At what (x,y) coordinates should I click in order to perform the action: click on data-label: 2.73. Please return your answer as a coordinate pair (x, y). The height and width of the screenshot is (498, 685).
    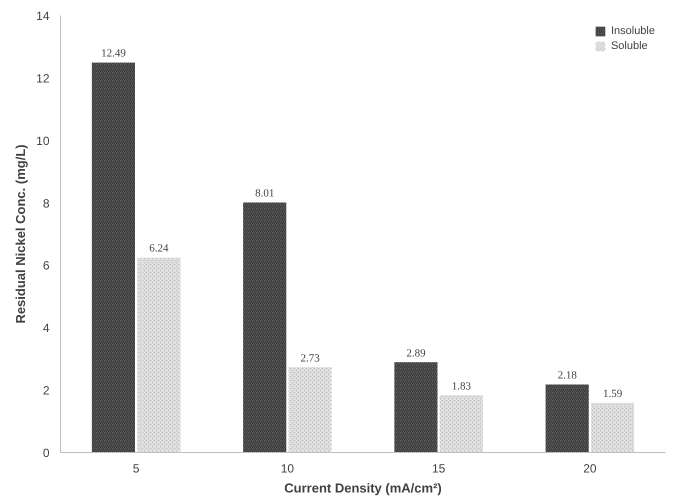
    Looking at the image, I should click on (310, 358).